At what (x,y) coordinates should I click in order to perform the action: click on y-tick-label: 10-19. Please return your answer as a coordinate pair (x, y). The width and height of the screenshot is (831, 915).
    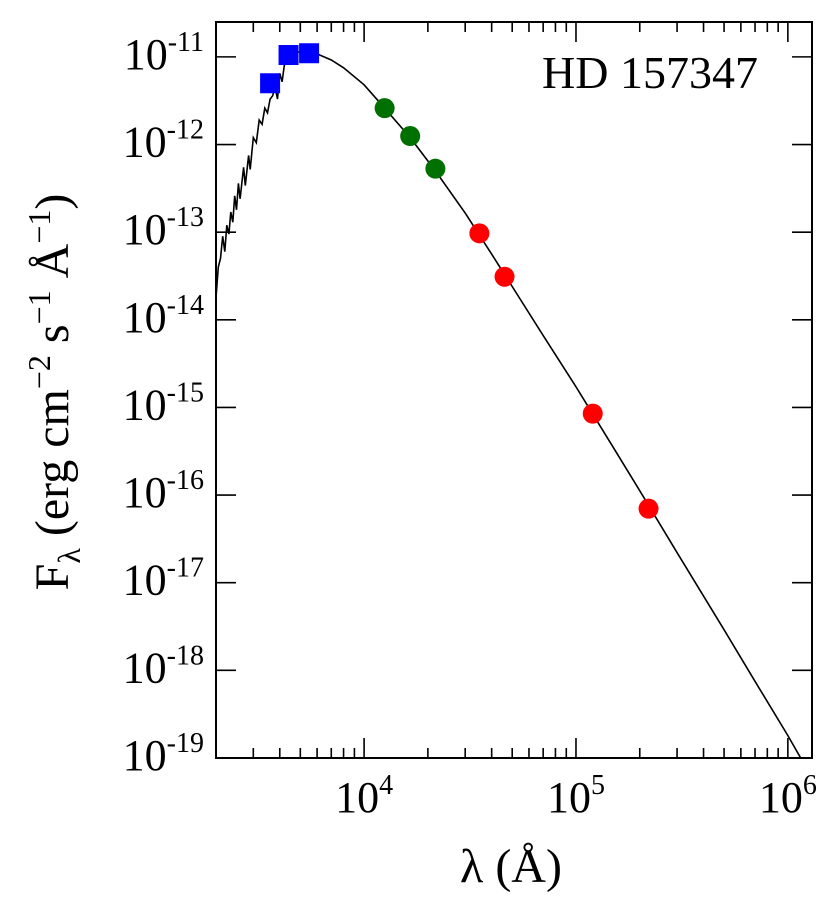
    Looking at the image, I should click on (163, 754).